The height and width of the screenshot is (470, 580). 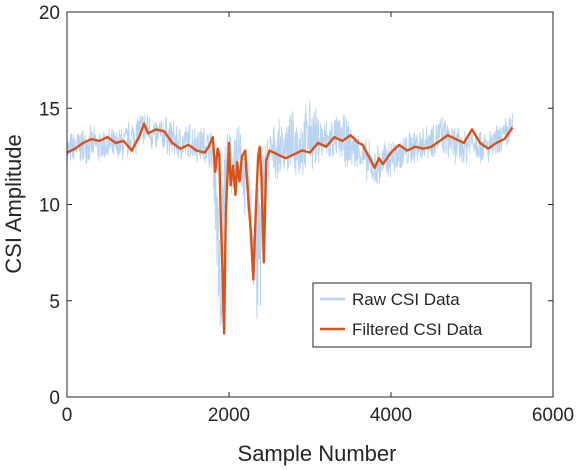 I want to click on y-tick-label: 5, so click(x=54, y=302).